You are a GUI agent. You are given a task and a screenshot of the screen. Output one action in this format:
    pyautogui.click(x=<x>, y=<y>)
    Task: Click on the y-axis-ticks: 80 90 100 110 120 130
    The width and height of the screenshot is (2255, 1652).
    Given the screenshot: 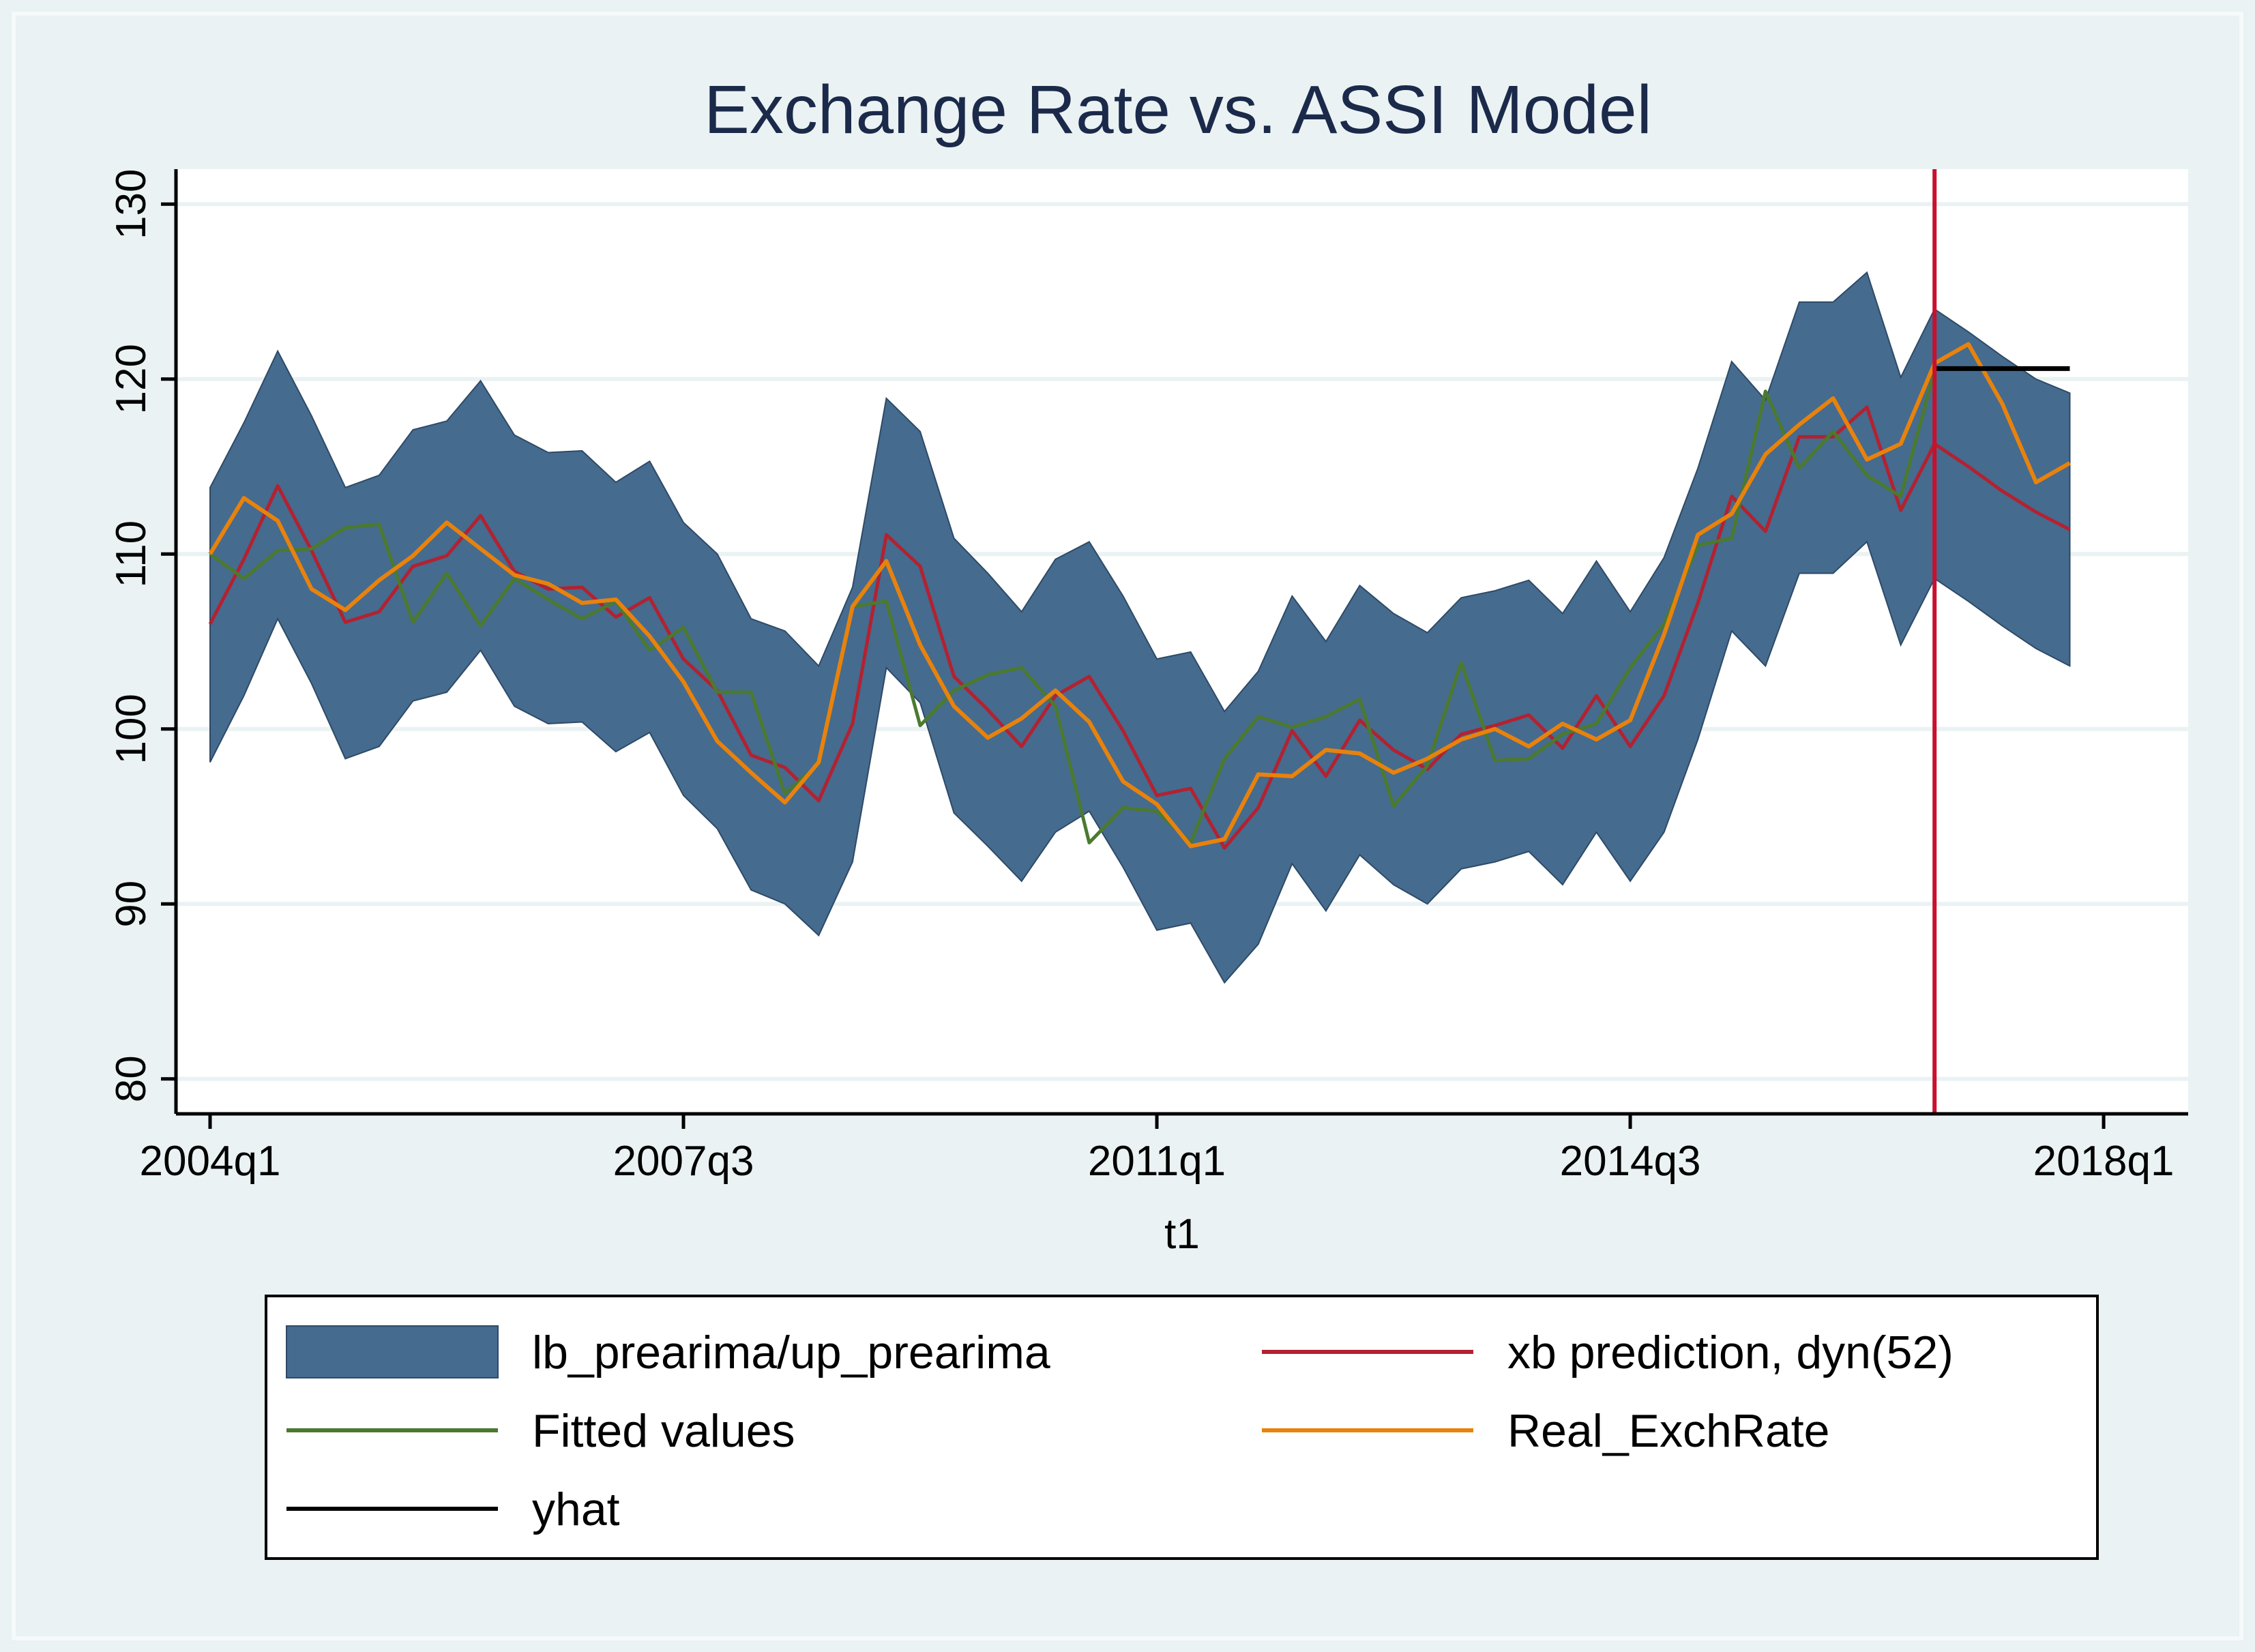 What is the action you would take?
    pyautogui.click(x=142, y=635)
    